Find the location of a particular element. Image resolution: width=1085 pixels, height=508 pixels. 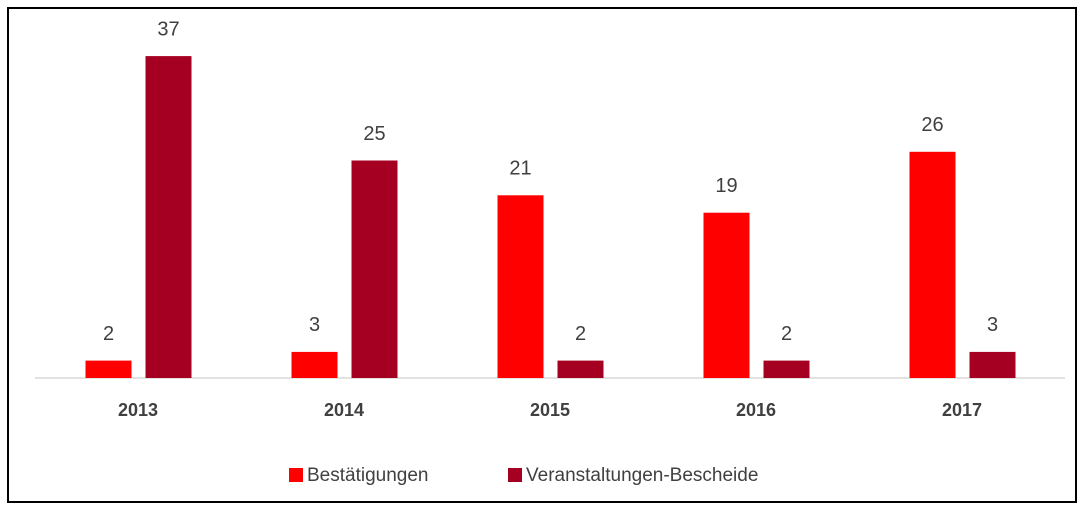

x-tick-label: 2014 is located at coordinates (344, 410).